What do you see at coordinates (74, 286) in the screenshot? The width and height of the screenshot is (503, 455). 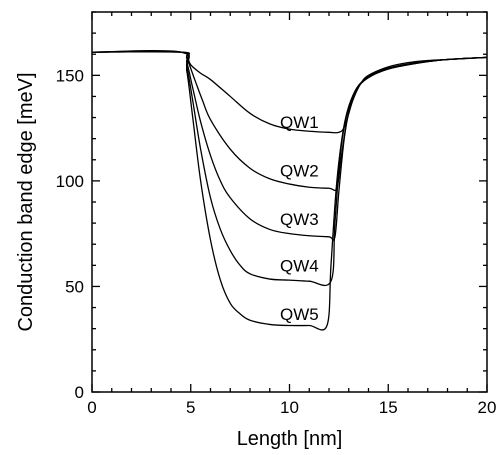 I see `y-tick-label: 50` at bounding box center [74, 286].